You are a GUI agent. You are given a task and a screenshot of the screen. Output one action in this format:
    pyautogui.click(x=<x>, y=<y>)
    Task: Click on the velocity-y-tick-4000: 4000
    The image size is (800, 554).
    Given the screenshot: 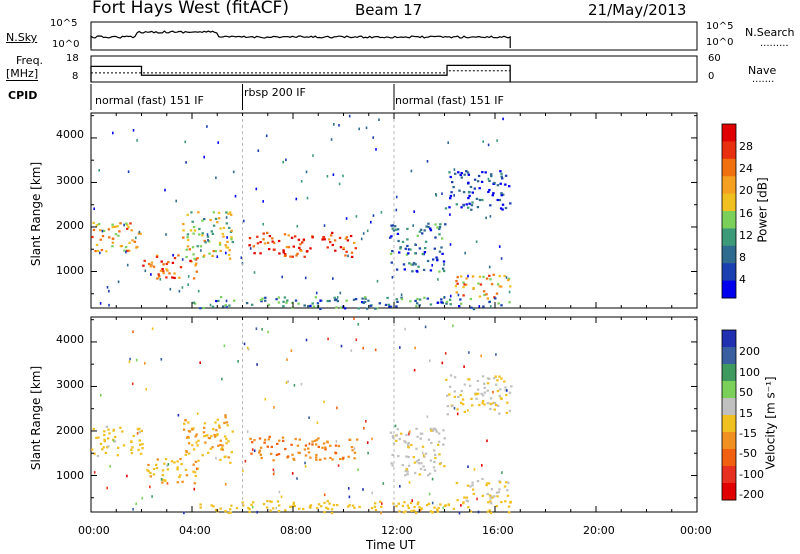 What is the action you would take?
    pyautogui.click(x=70, y=339)
    